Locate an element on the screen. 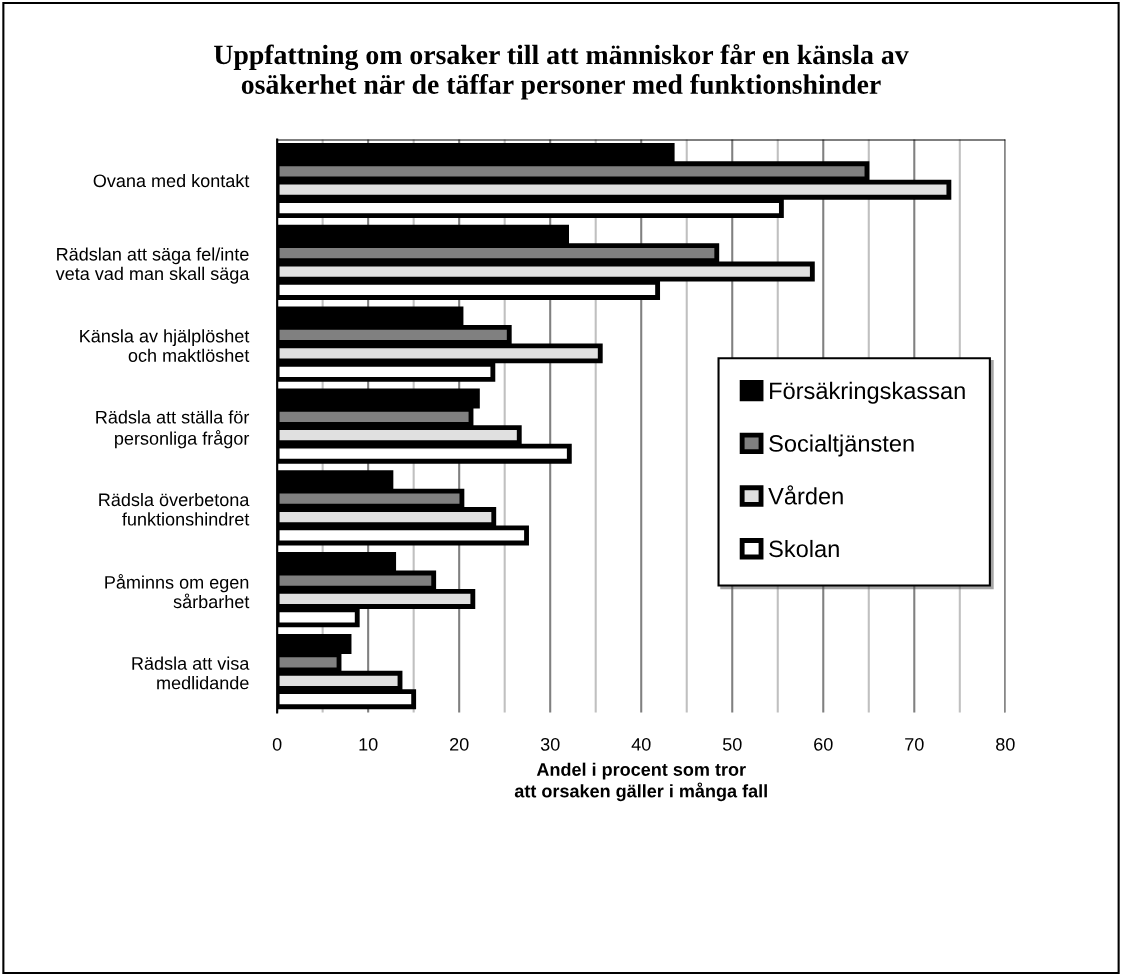  legend-label: Försäkringskassan is located at coordinates (867, 392).